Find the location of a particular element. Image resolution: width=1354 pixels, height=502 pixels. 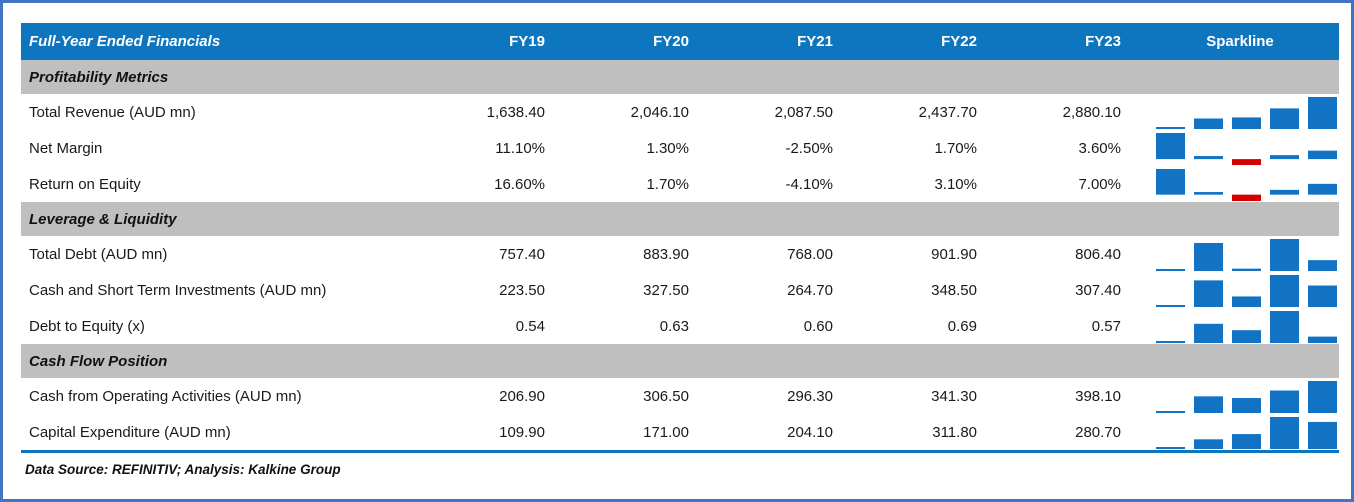

metric-value: 0.57 is located at coordinates (1106, 326).